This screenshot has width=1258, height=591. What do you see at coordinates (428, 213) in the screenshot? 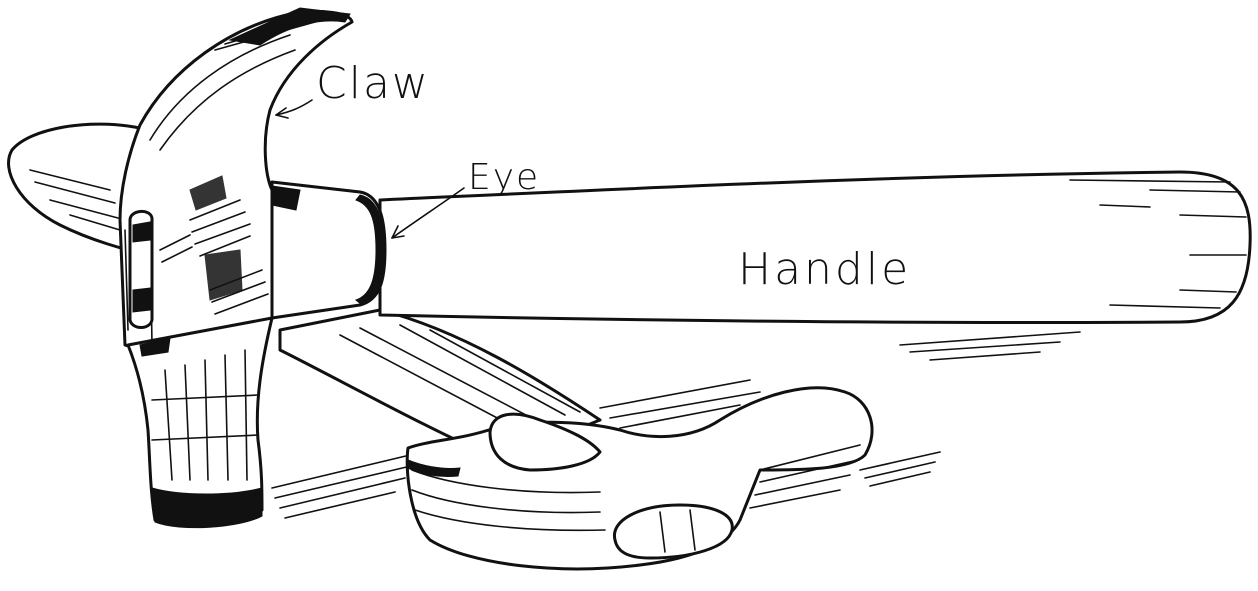
I see `eye-leader-line` at bounding box center [428, 213].